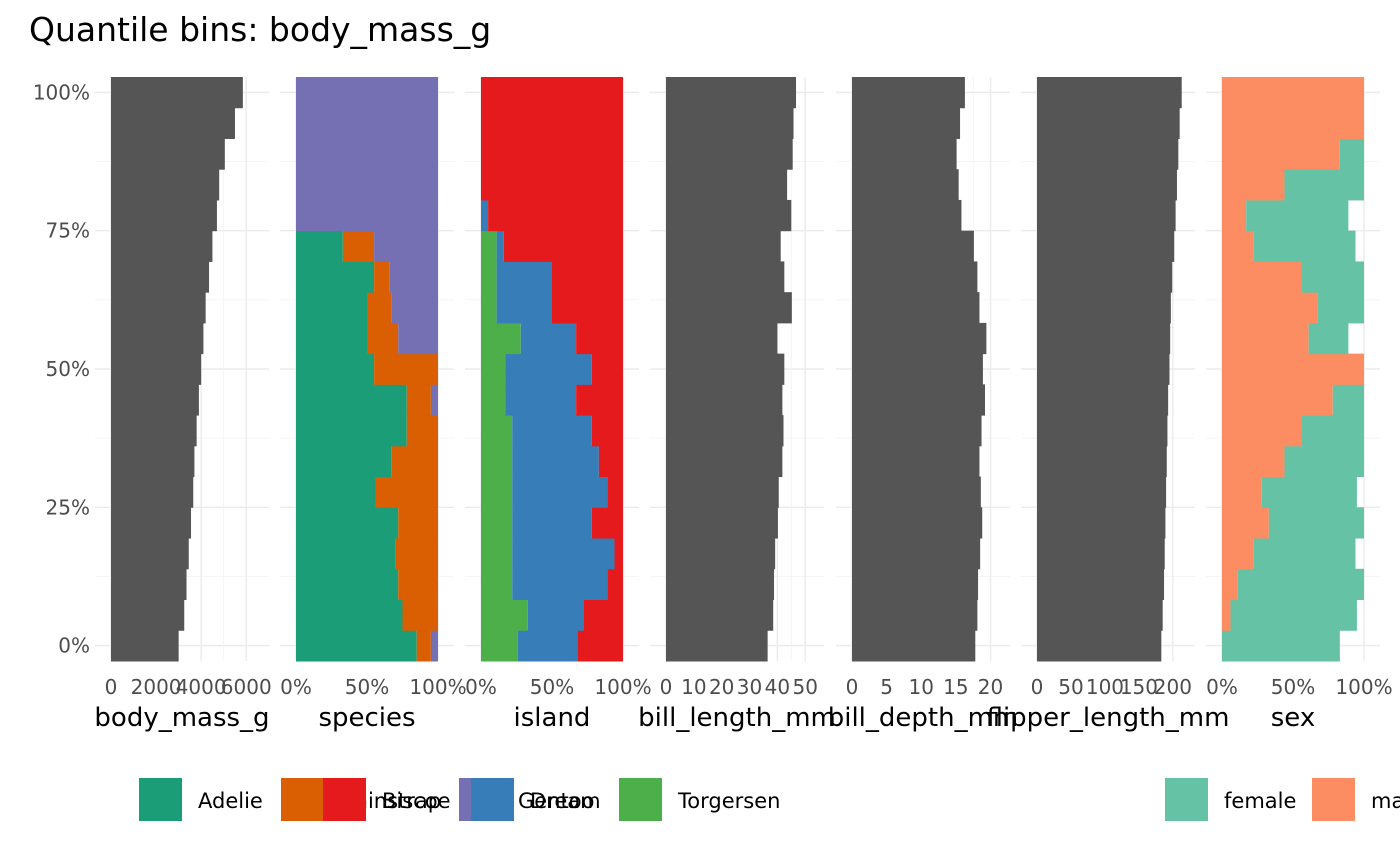  Describe the element at coordinates (1108, 718) in the screenshot. I see `axis-title-flipper_length_mm: flipper_length_mm` at that location.